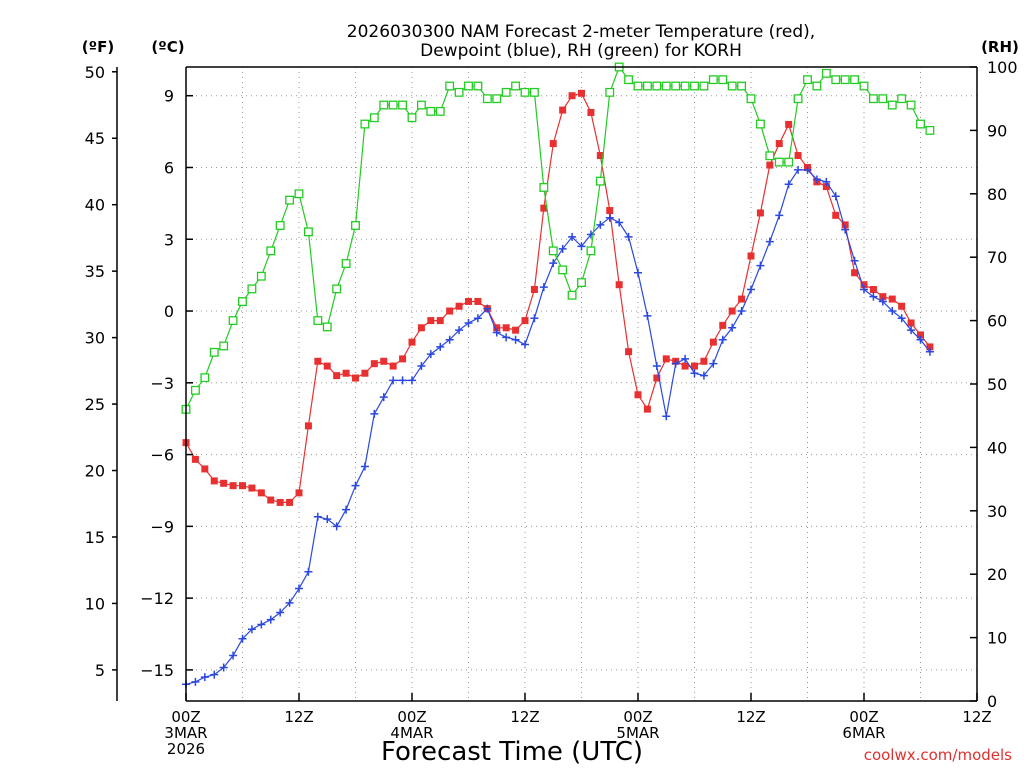 This screenshot has width=1024, height=768. What do you see at coordinates (637, 733) in the screenshot?
I see `x-tick-label: 5MAR` at bounding box center [637, 733].